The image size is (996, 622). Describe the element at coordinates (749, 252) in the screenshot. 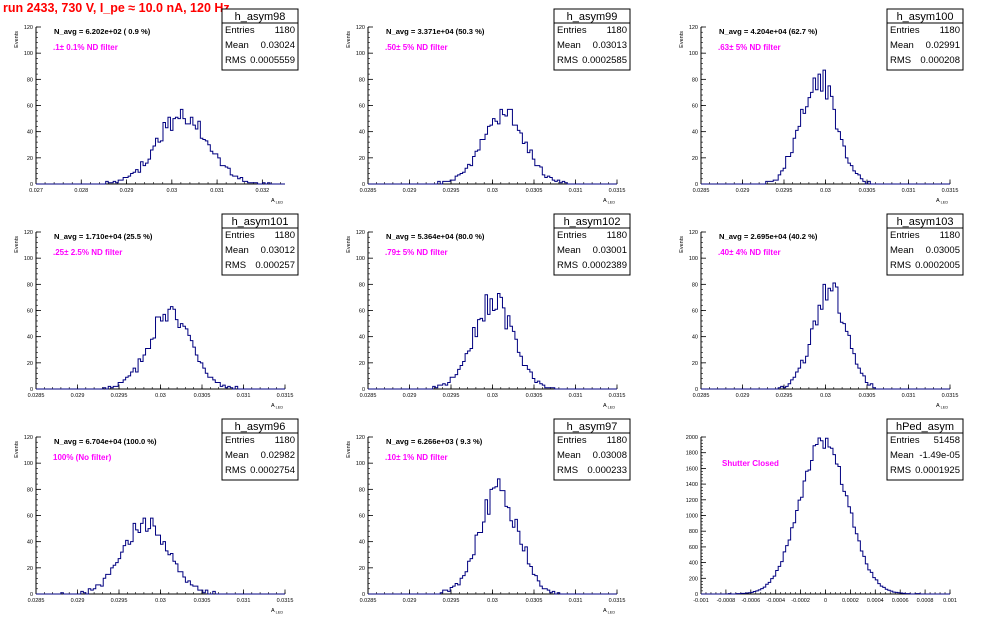

I see `filter-label: .40± 4% ND filter` at that location.